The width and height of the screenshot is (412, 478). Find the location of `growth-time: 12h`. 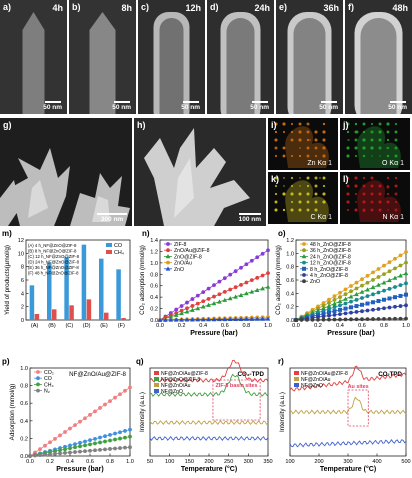

growth-time: 12h is located at coordinates (193, 8).